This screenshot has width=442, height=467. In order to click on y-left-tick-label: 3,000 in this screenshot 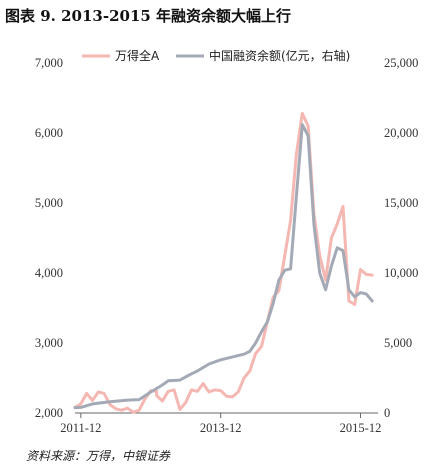, I will do `click(49, 343)`.